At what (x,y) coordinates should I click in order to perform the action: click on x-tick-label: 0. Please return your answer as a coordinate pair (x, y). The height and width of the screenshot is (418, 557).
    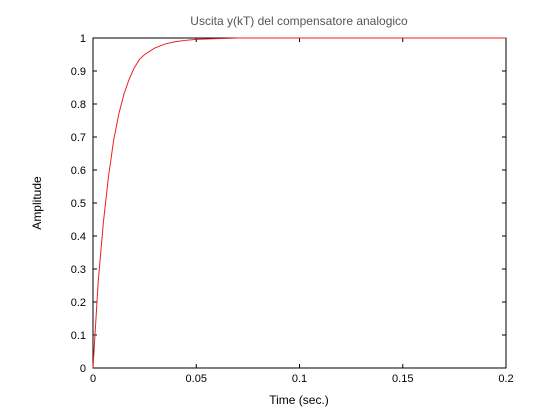
    Looking at the image, I should click on (93, 379).